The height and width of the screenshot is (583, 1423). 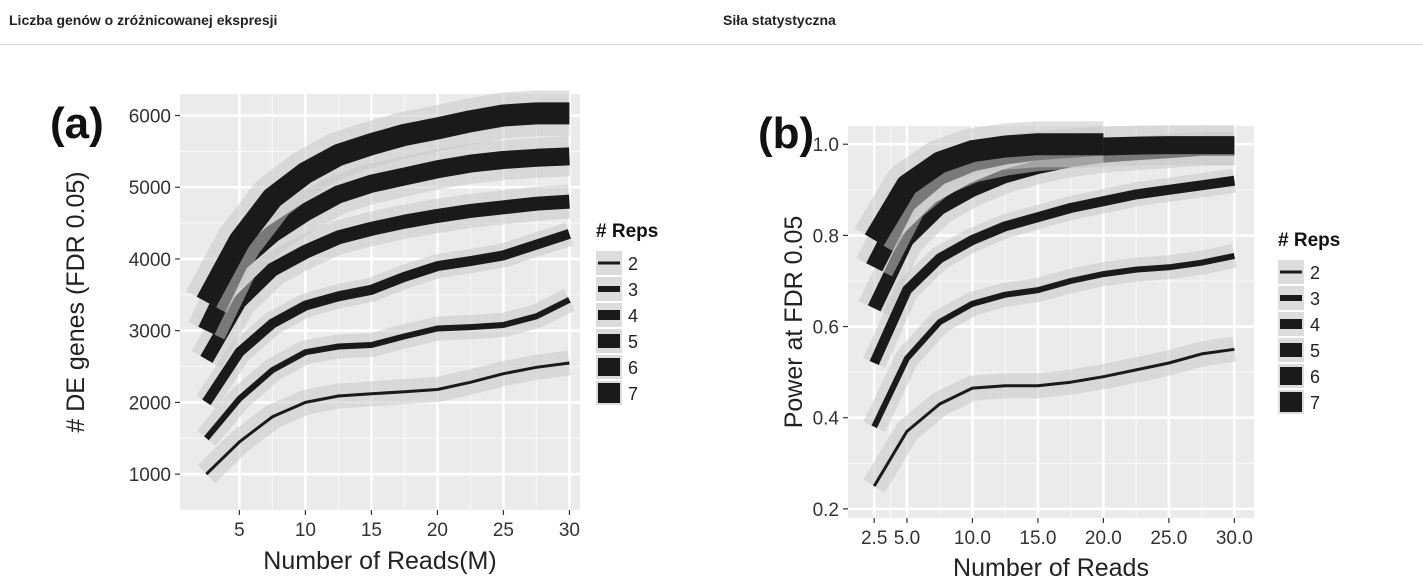 What do you see at coordinates (786, 133) in the screenshot?
I see `panel-label: (b)` at bounding box center [786, 133].